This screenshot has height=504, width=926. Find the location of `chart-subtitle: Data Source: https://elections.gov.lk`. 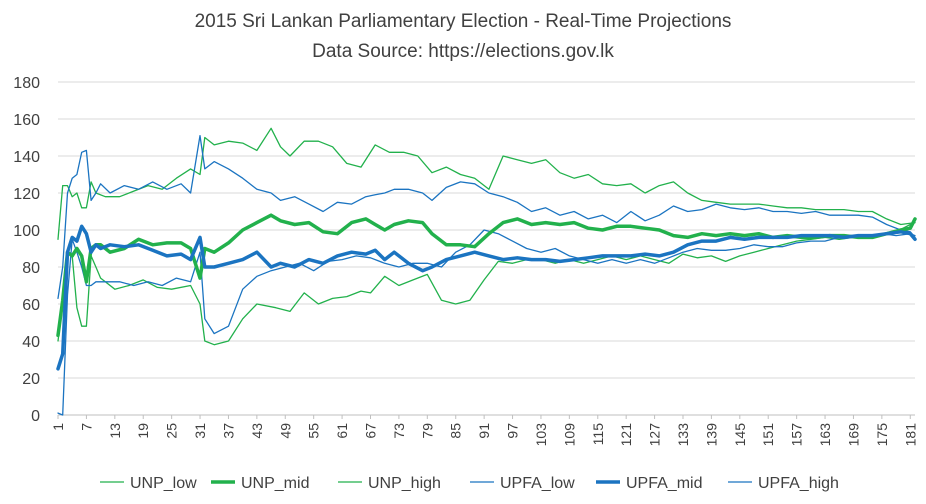

chart-subtitle: Data Source: https://elections.gov.lk is located at coordinates (463, 51).